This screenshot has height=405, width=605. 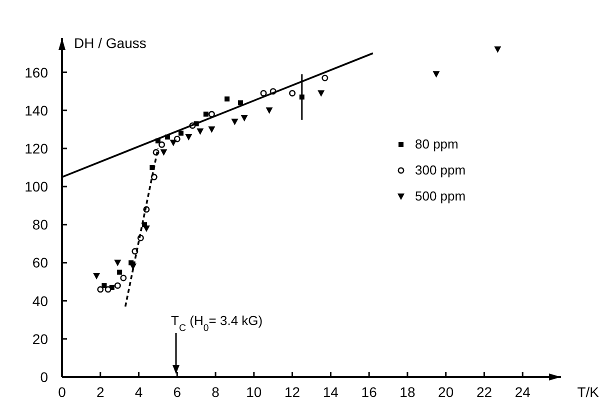 What do you see at coordinates (36, 110) in the screenshot?
I see `y-tick-label: 140` at bounding box center [36, 110].